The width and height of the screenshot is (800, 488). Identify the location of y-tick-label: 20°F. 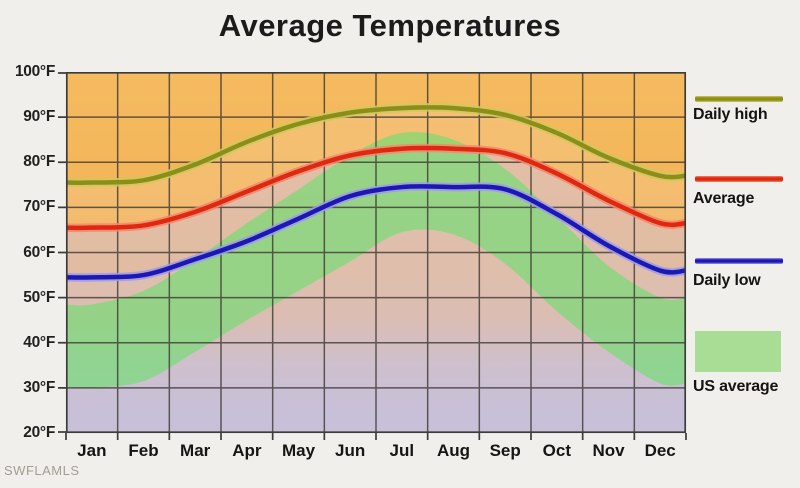
(39, 432).